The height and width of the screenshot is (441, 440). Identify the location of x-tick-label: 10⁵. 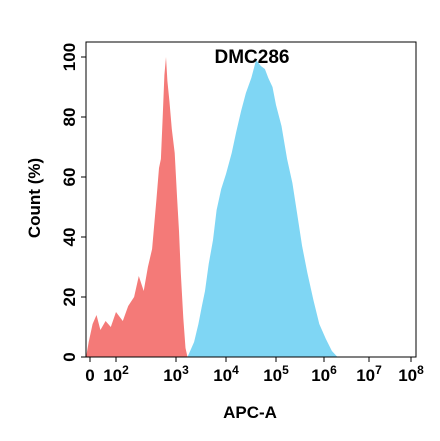
(276, 374).